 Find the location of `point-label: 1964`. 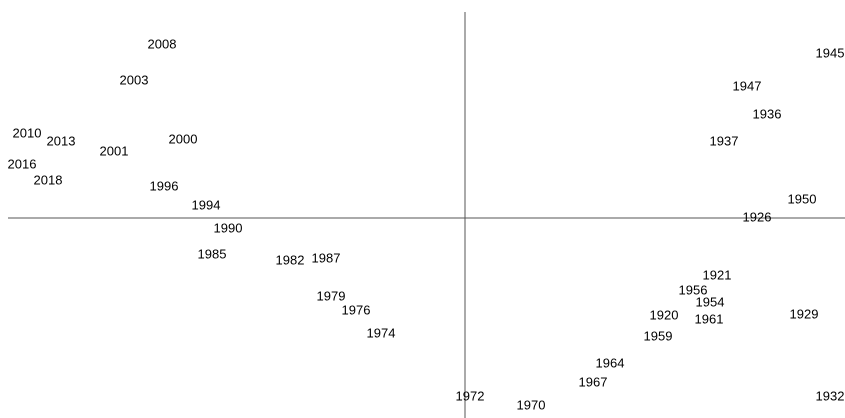

point-label: 1964 is located at coordinates (610, 362).